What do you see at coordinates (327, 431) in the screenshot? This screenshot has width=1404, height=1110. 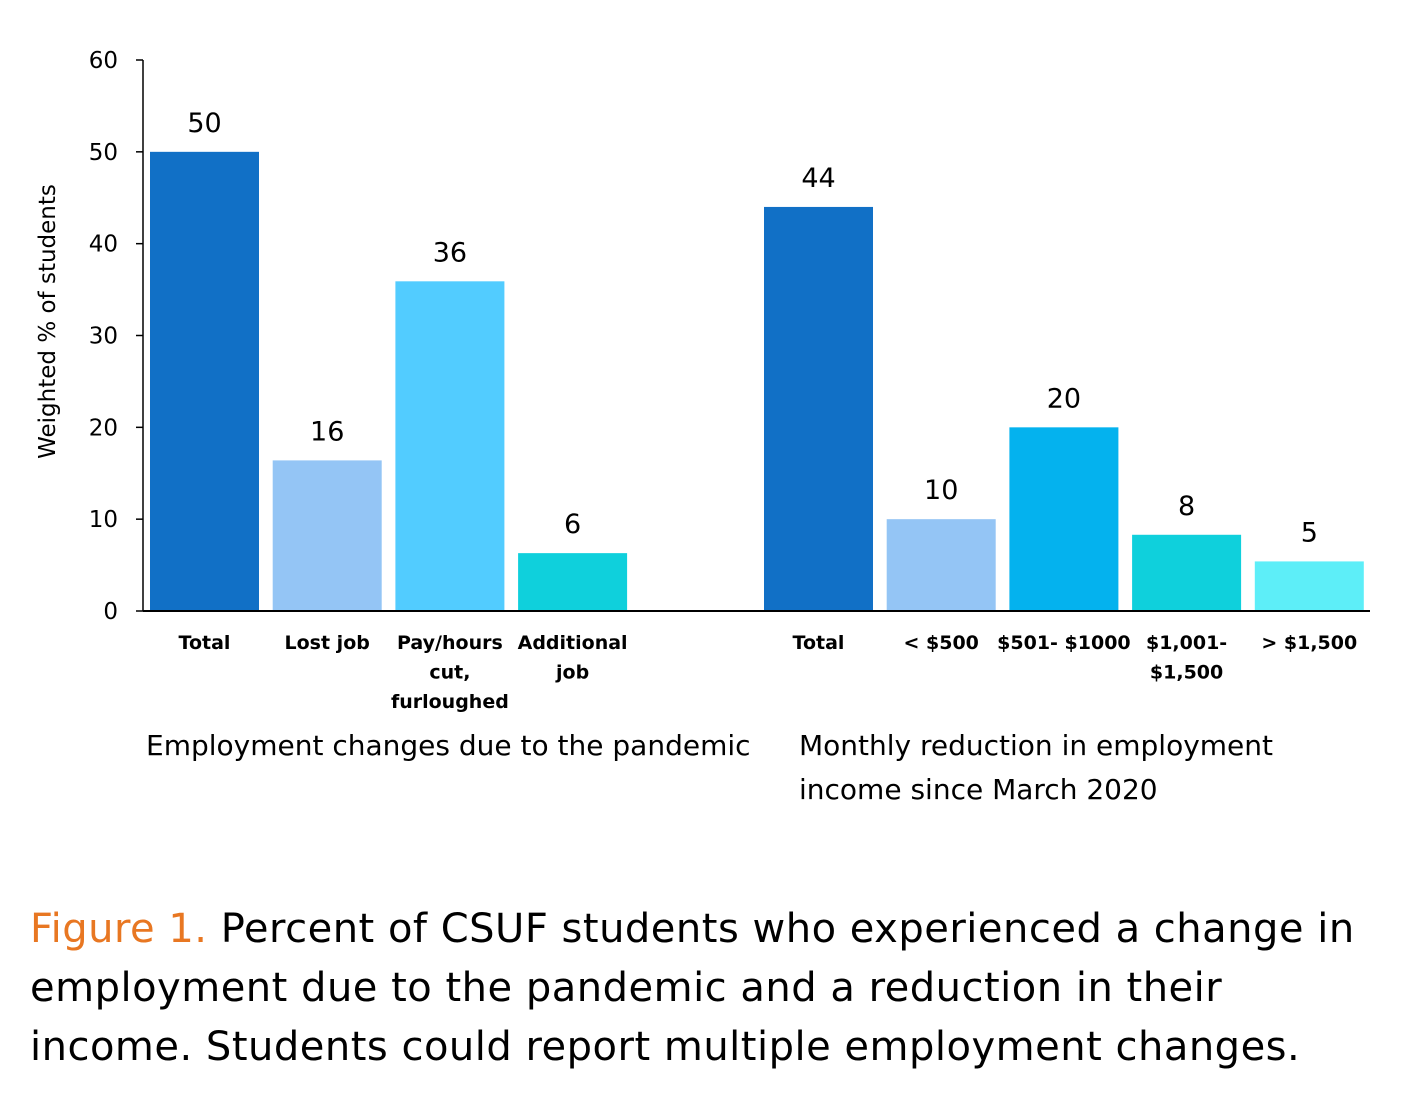 I see `data-label: 16` at bounding box center [327, 431].